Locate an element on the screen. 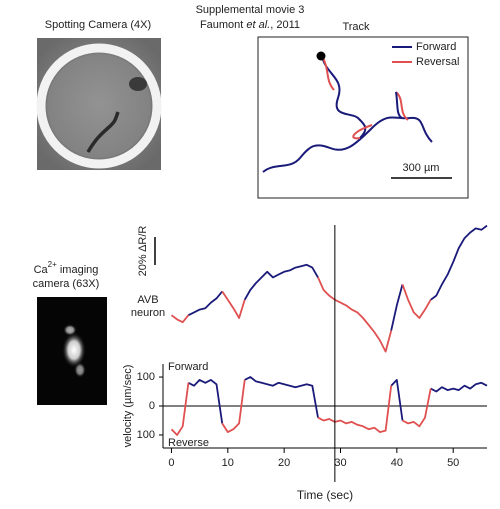 The height and width of the screenshot is (509, 500). citation: Faumont et al., 2011 is located at coordinates (250, 25).